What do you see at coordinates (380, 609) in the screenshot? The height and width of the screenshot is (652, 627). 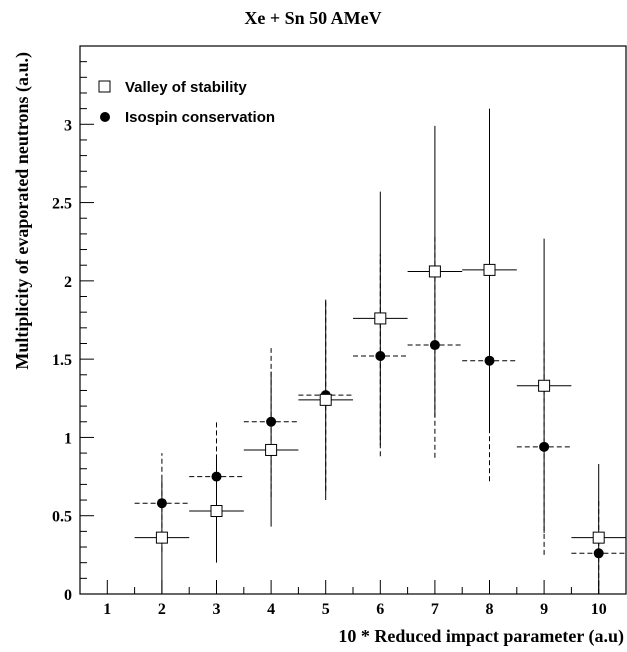 I see `x-tick-label: 6` at bounding box center [380, 609].